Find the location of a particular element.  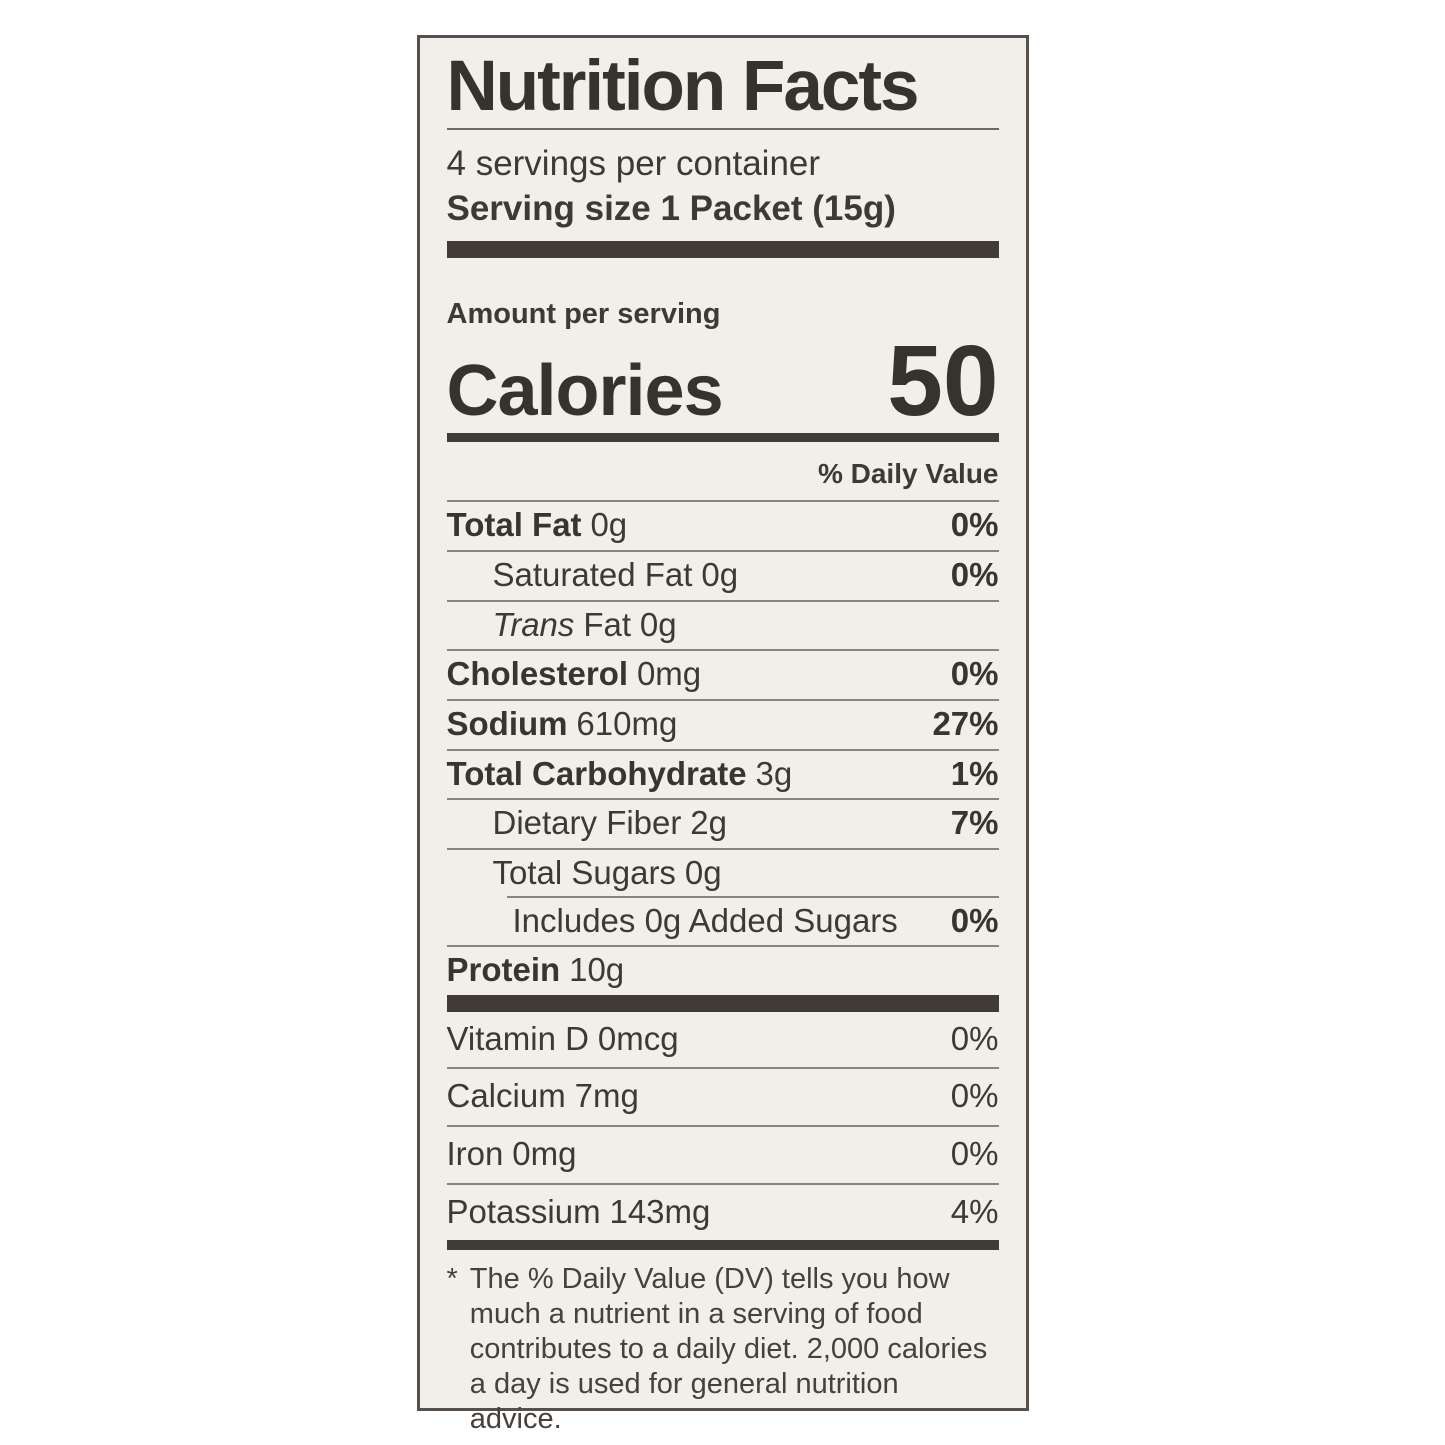

servings-per-container: 4 servings per container is located at coordinates (633, 164).